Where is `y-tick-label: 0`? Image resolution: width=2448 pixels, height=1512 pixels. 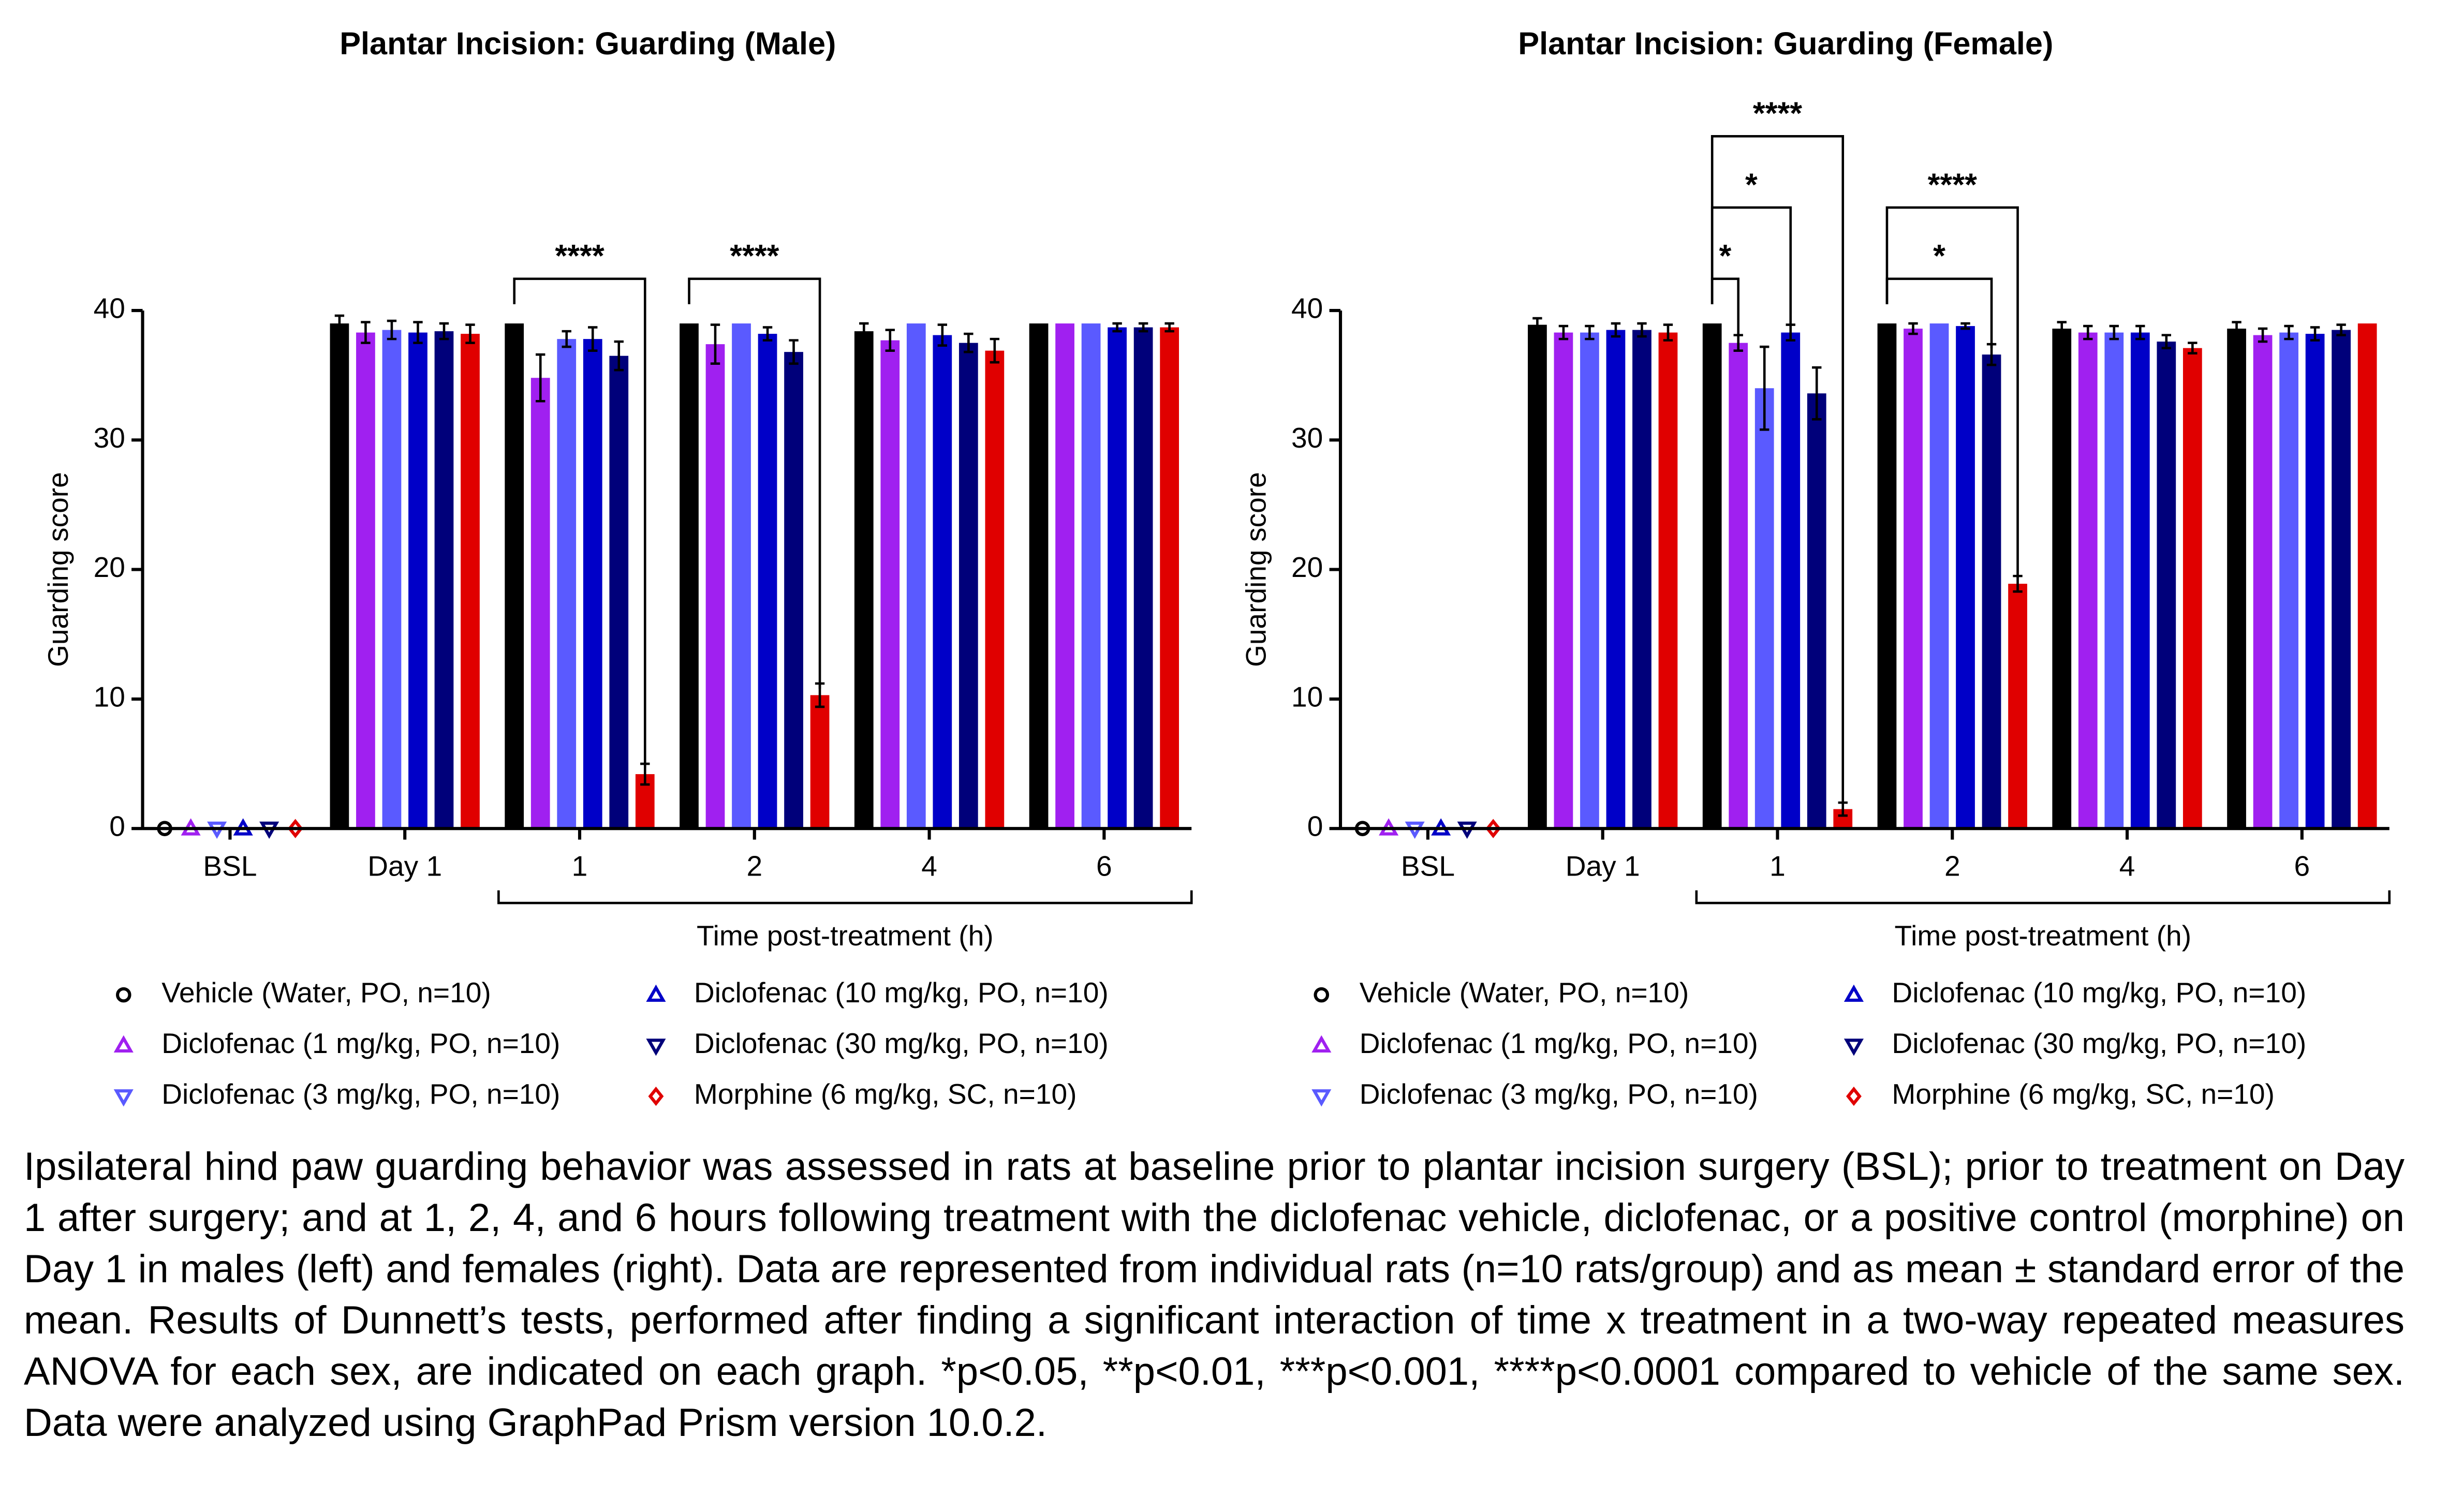 y-tick-label: 0 is located at coordinates (1315, 826).